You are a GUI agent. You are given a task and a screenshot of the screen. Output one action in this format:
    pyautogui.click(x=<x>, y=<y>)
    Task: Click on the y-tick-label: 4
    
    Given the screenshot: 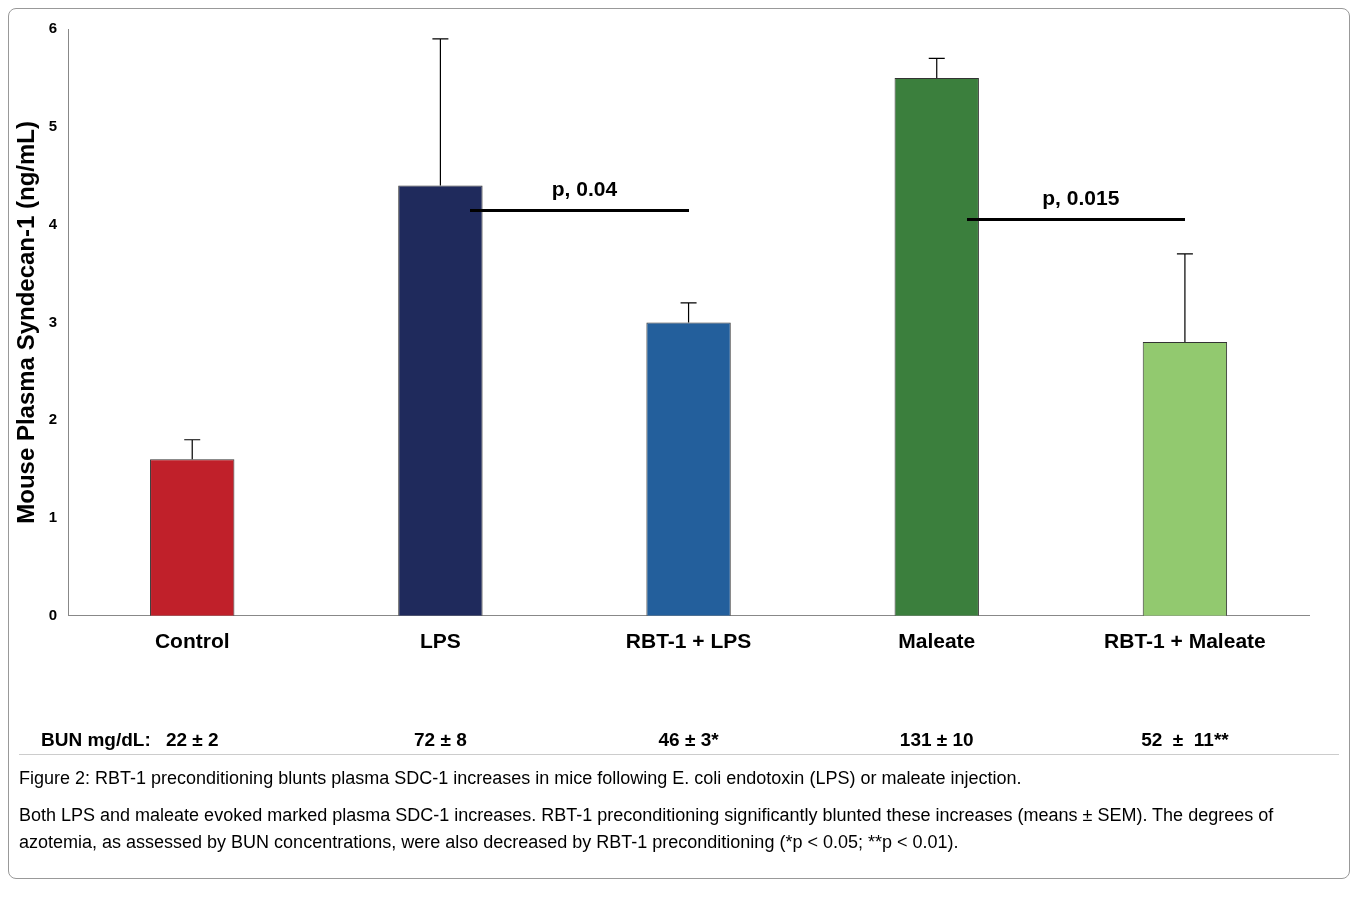 What is the action you would take?
    pyautogui.click(x=53, y=223)
    